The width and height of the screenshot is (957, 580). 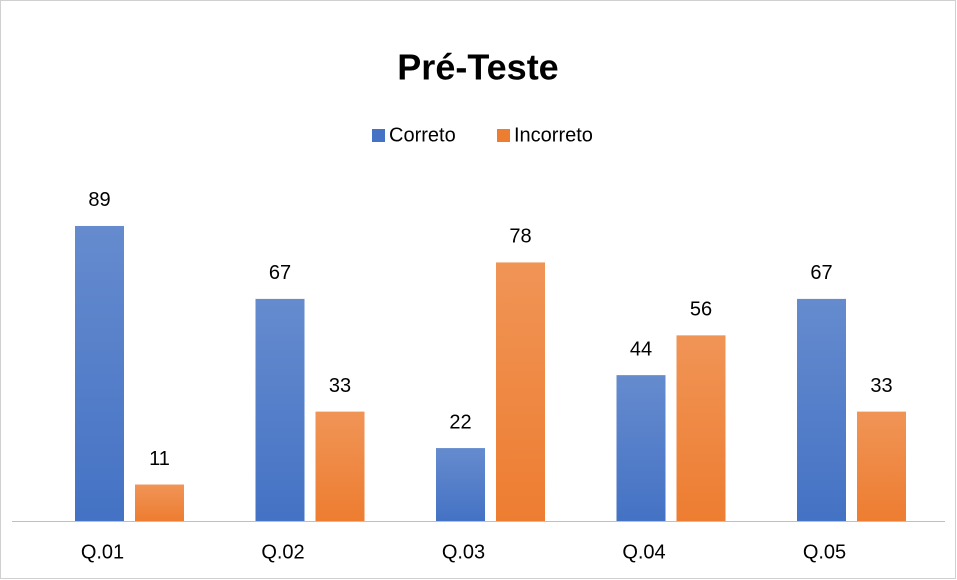 I want to click on x-tick-label: Q.04, so click(x=643, y=552).